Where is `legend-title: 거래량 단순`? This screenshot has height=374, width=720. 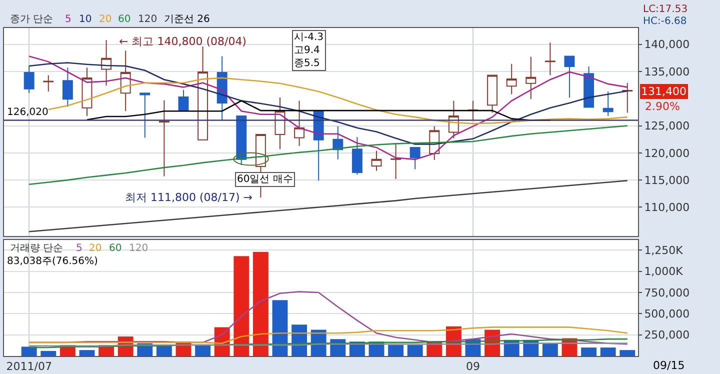
legend-title: 거래량 단순 is located at coordinates (37, 248).